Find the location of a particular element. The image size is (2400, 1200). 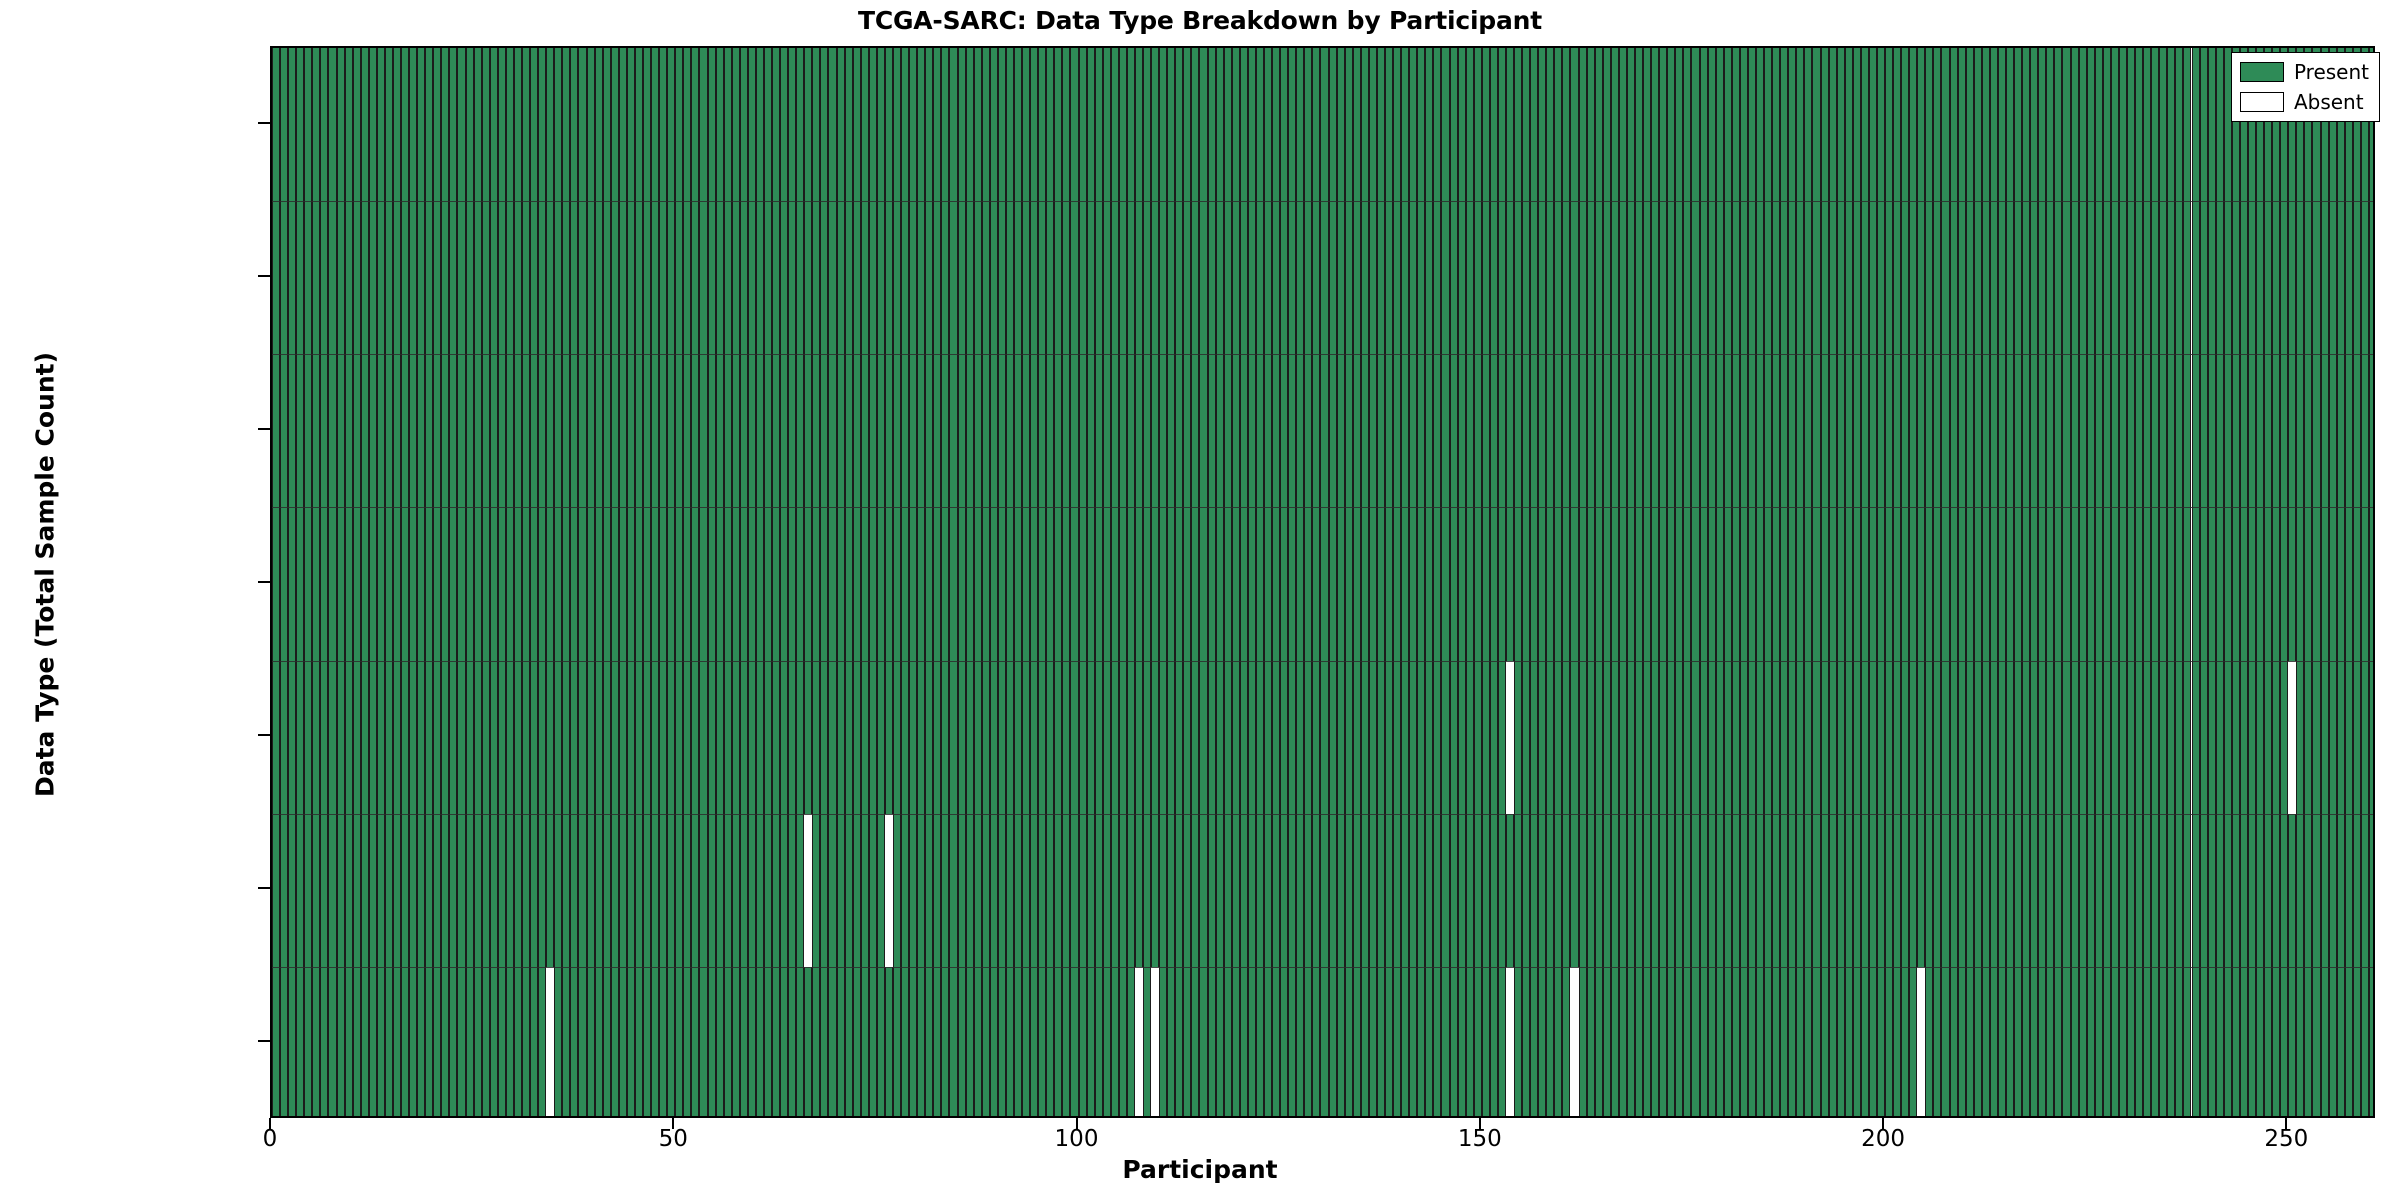

data-row-cn is located at coordinates (1322, 584).